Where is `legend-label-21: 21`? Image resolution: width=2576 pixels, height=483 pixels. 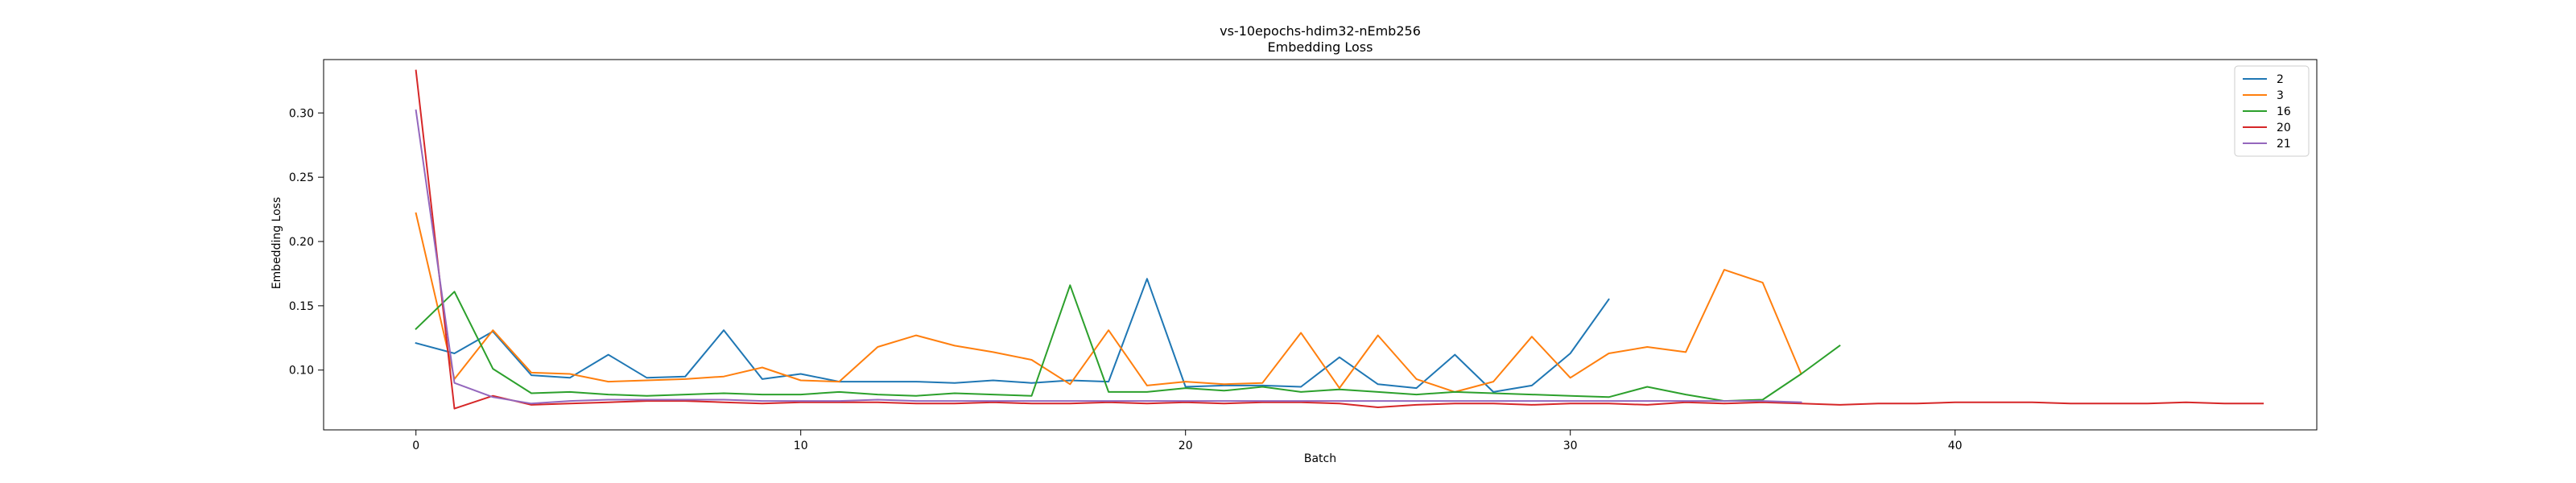 legend-label-21: 21 is located at coordinates (2284, 144).